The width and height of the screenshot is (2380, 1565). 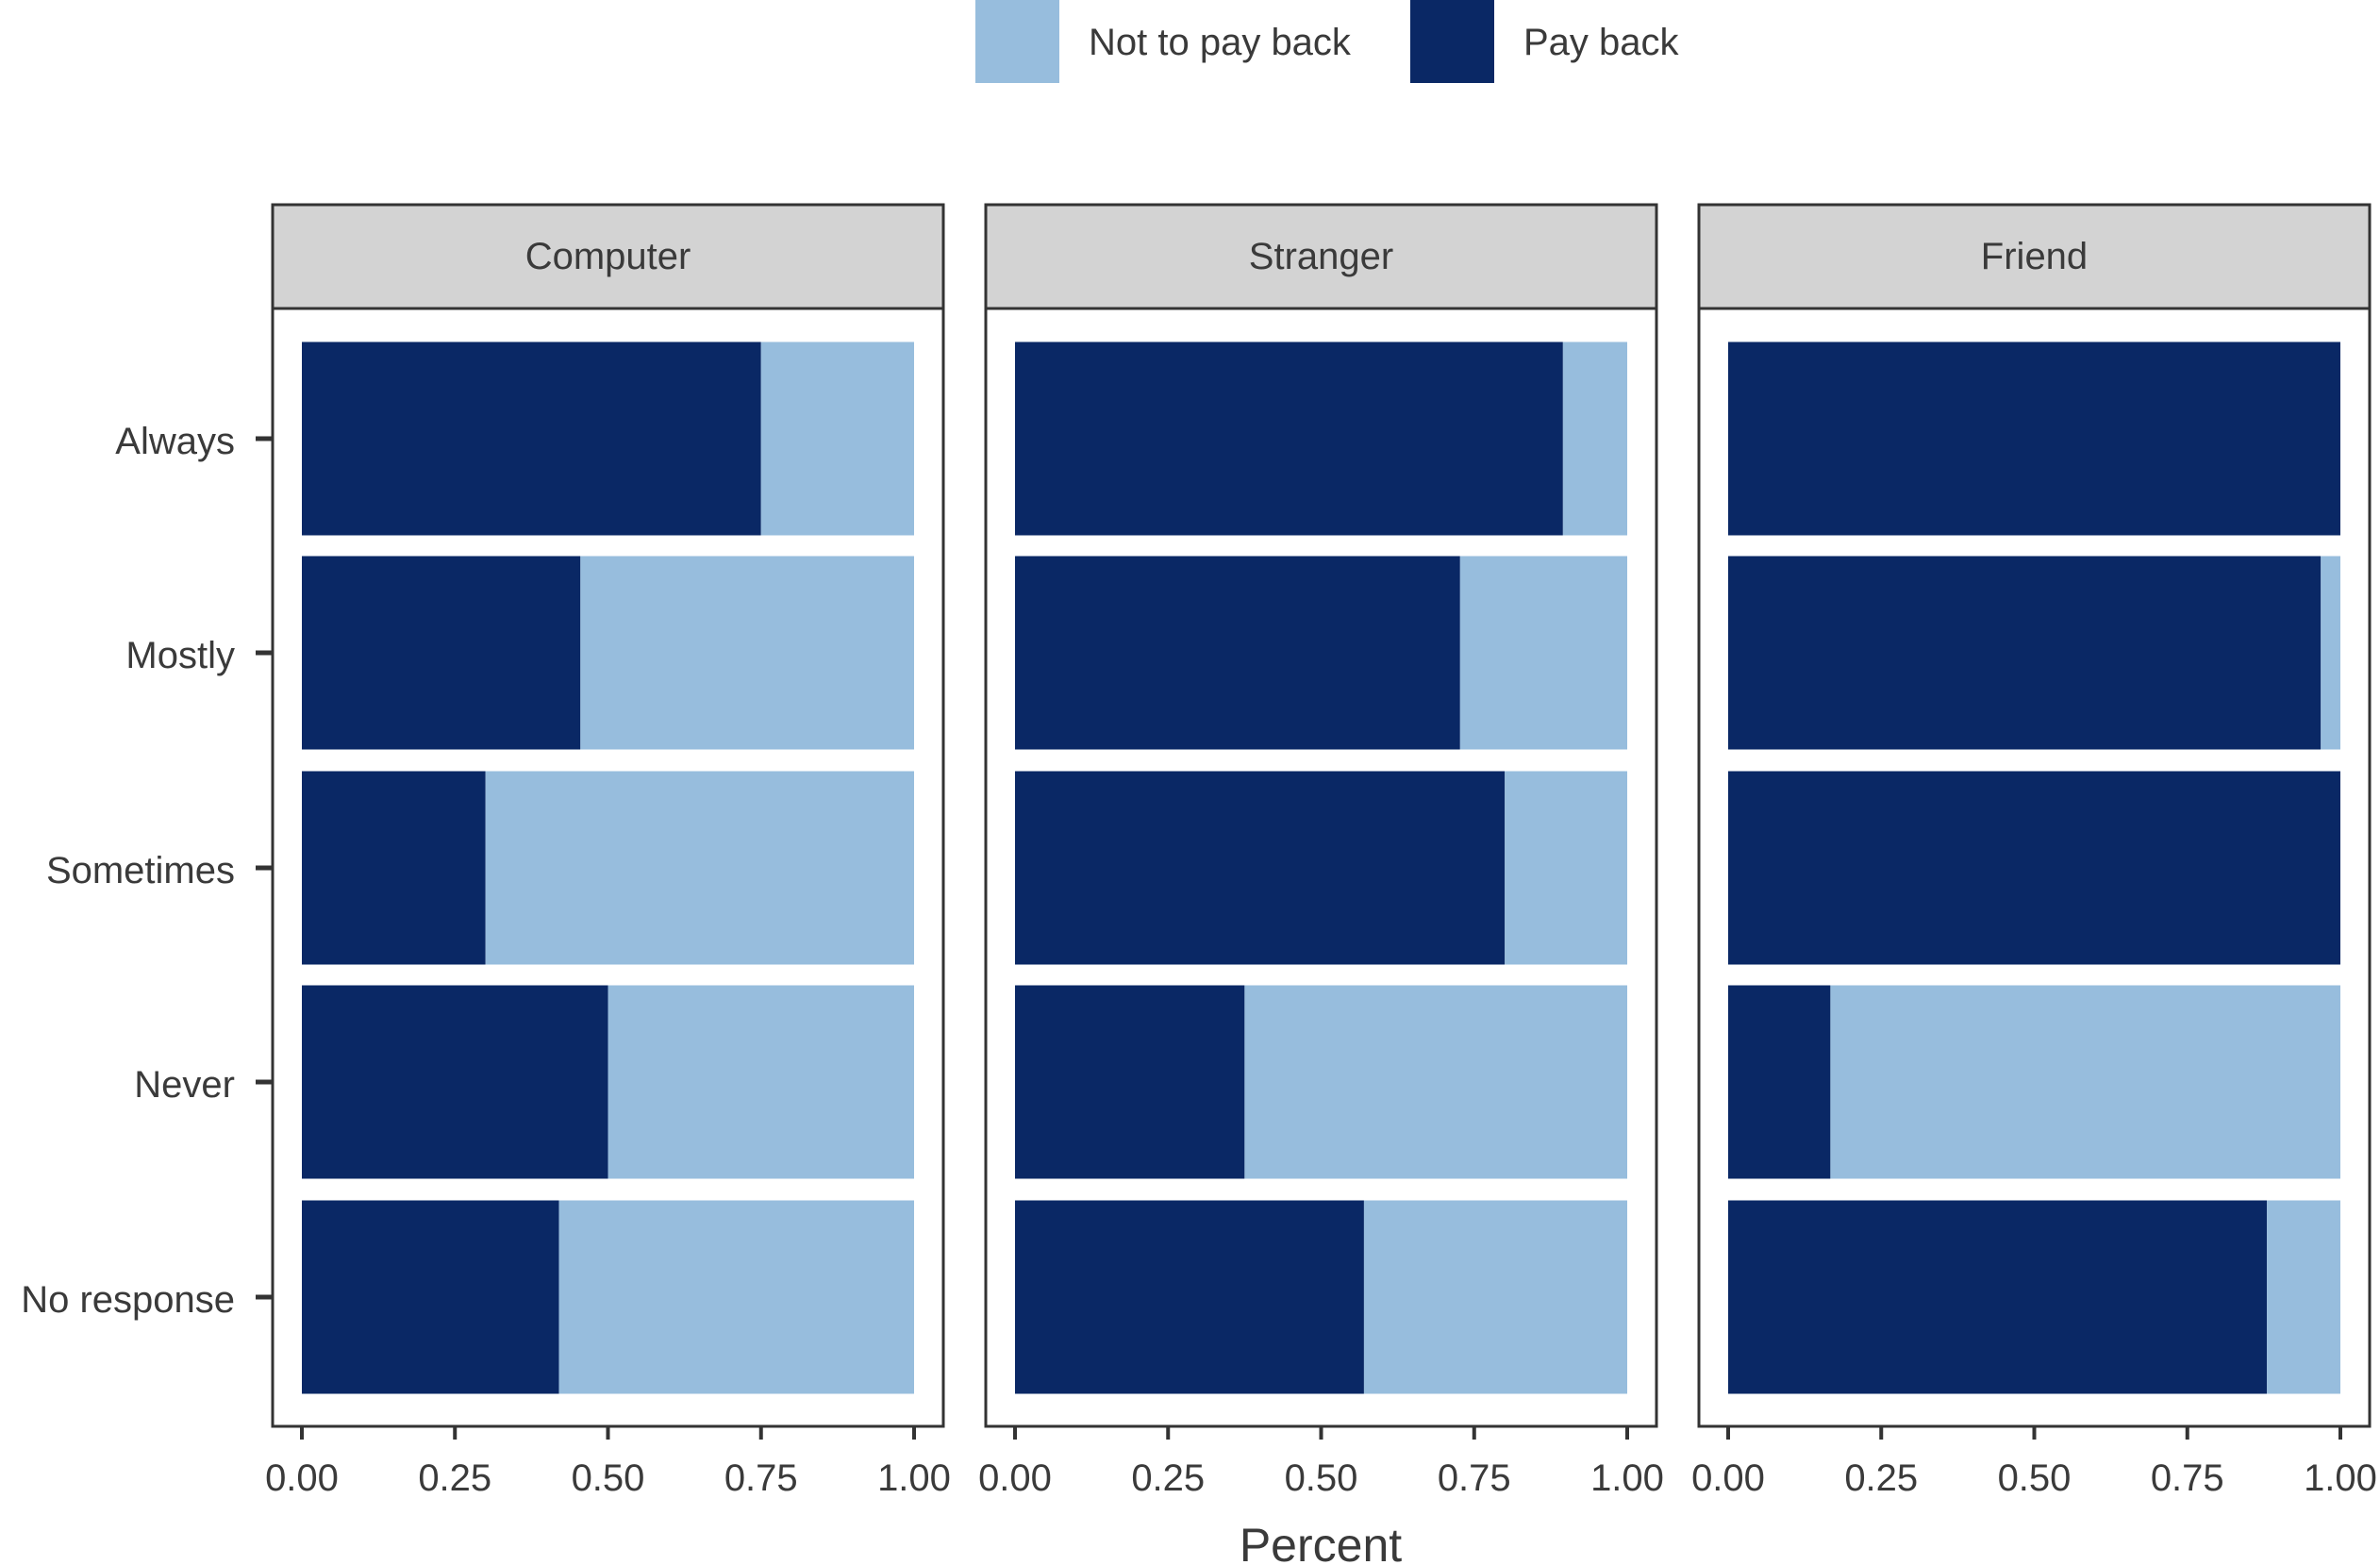 I want to click on legend-swatch-pay-back, so click(x=1452, y=42).